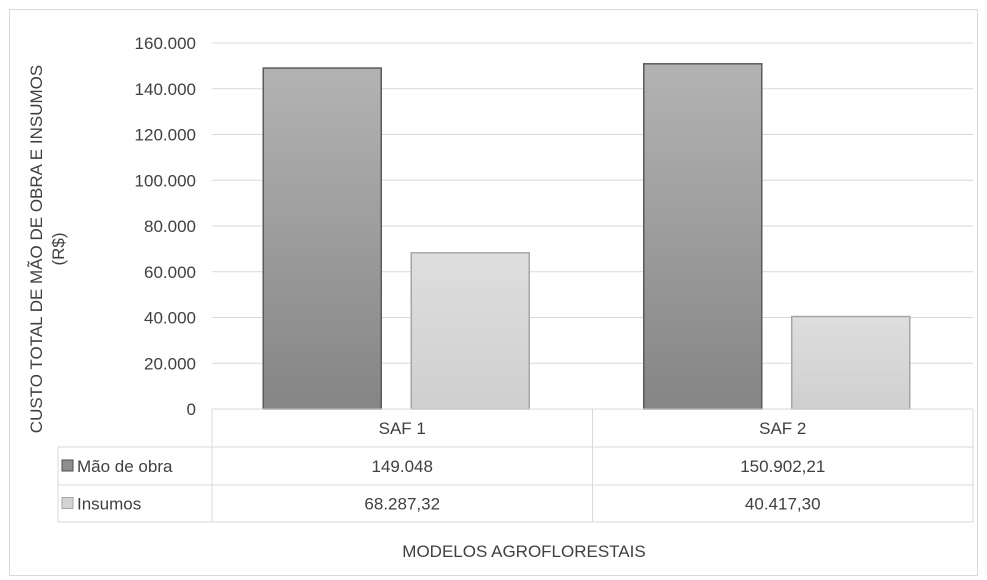 The width and height of the screenshot is (987, 580). What do you see at coordinates (165, 43) in the screenshot?
I see `y-tick-label: 160.000` at bounding box center [165, 43].